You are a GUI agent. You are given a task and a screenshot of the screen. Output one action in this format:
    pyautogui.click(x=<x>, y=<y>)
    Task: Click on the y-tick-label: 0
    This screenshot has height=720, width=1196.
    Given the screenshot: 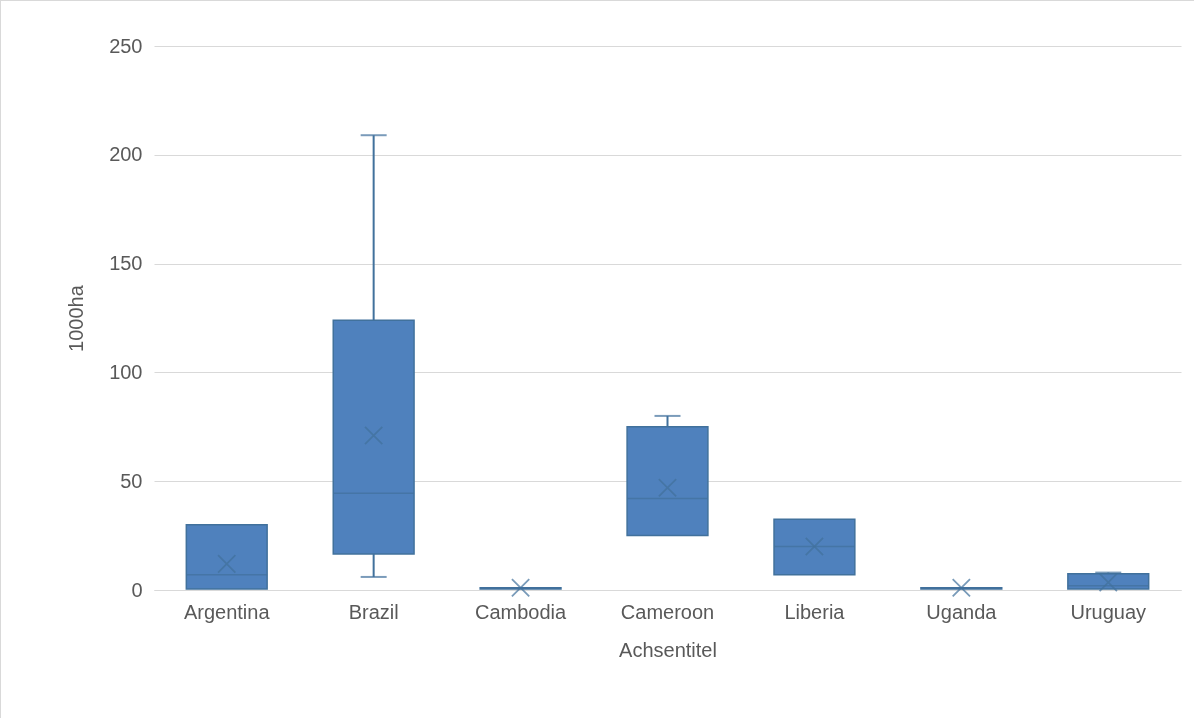 What is the action you would take?
    pyautogui.click(x=137, y=589)
    